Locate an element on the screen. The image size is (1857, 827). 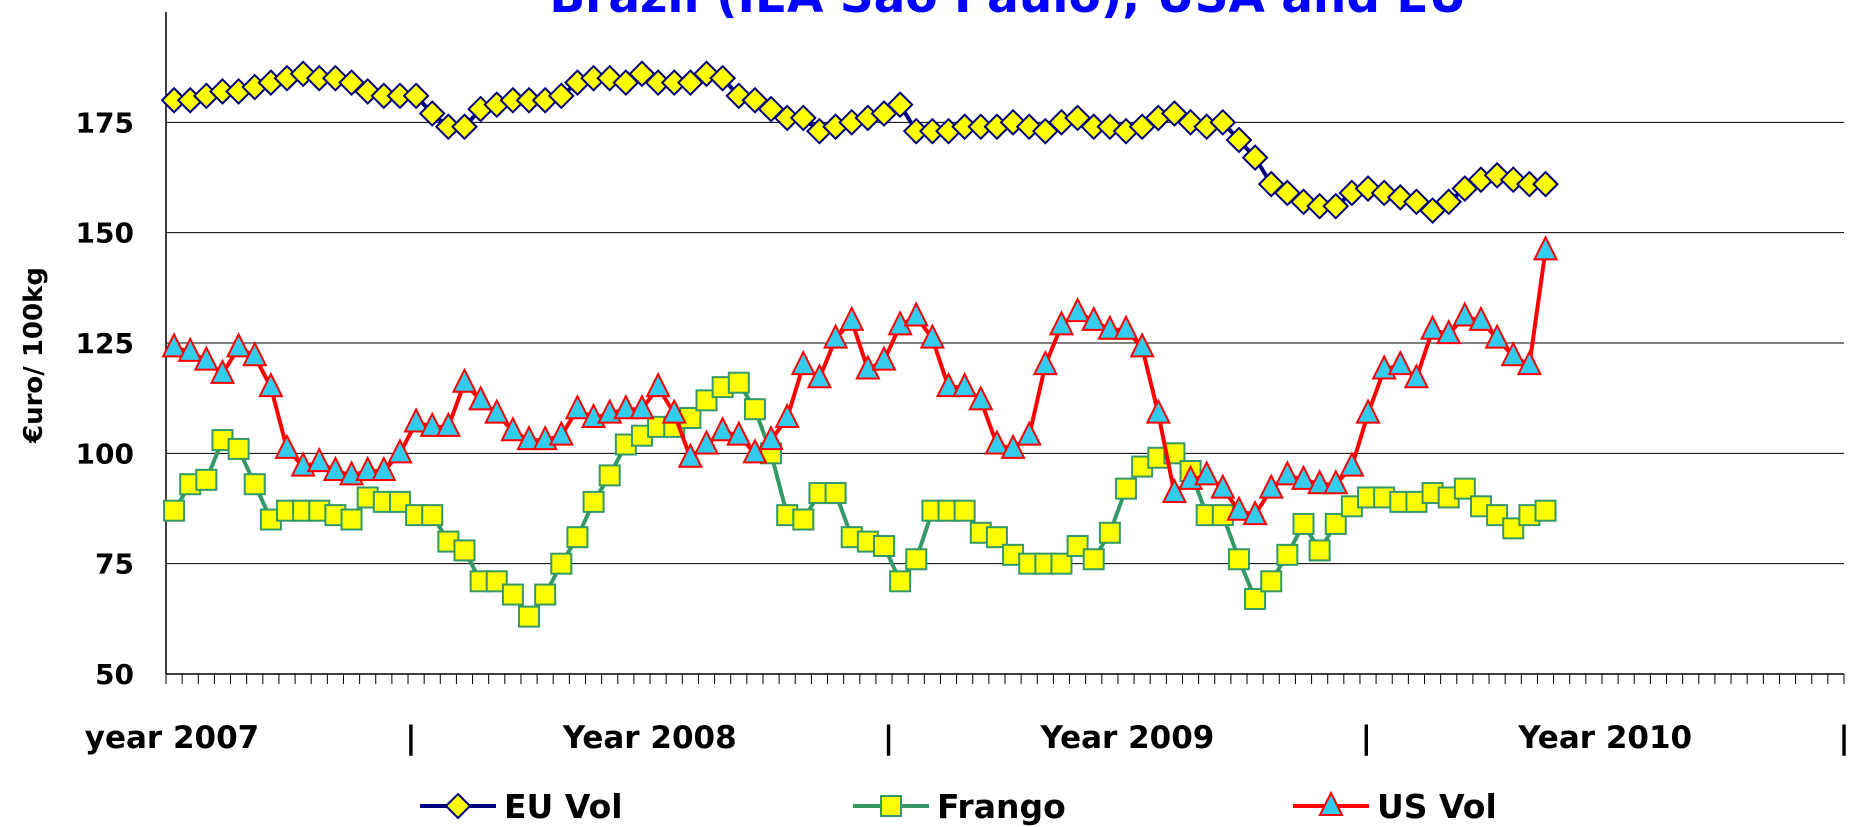
legend-label: Frango is located at coordinates (1001, 806).